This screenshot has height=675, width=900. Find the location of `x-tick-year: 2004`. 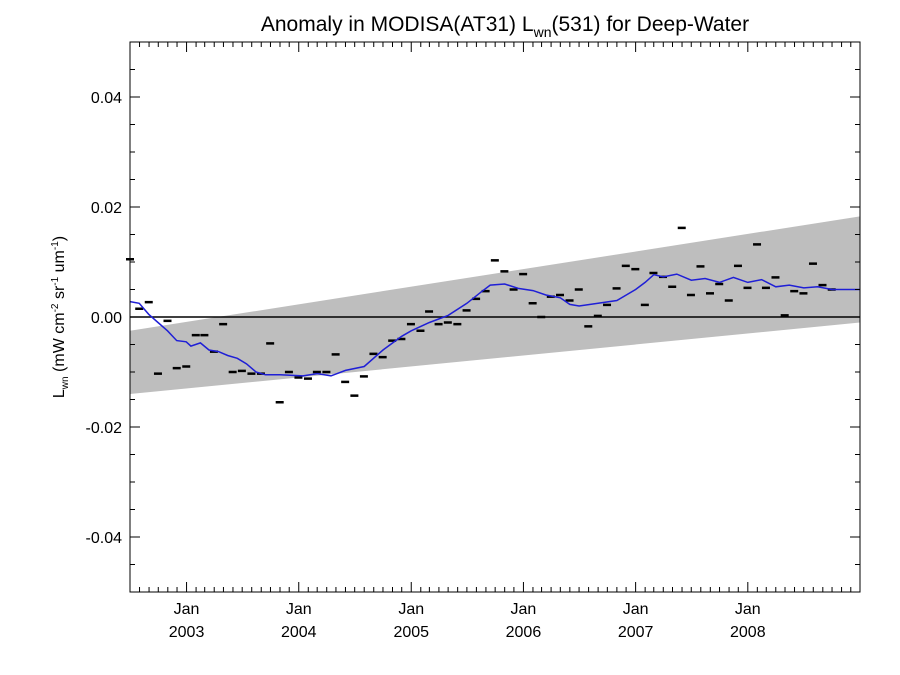

x-tick-year: 2004 is located at coordinates (299, 632).